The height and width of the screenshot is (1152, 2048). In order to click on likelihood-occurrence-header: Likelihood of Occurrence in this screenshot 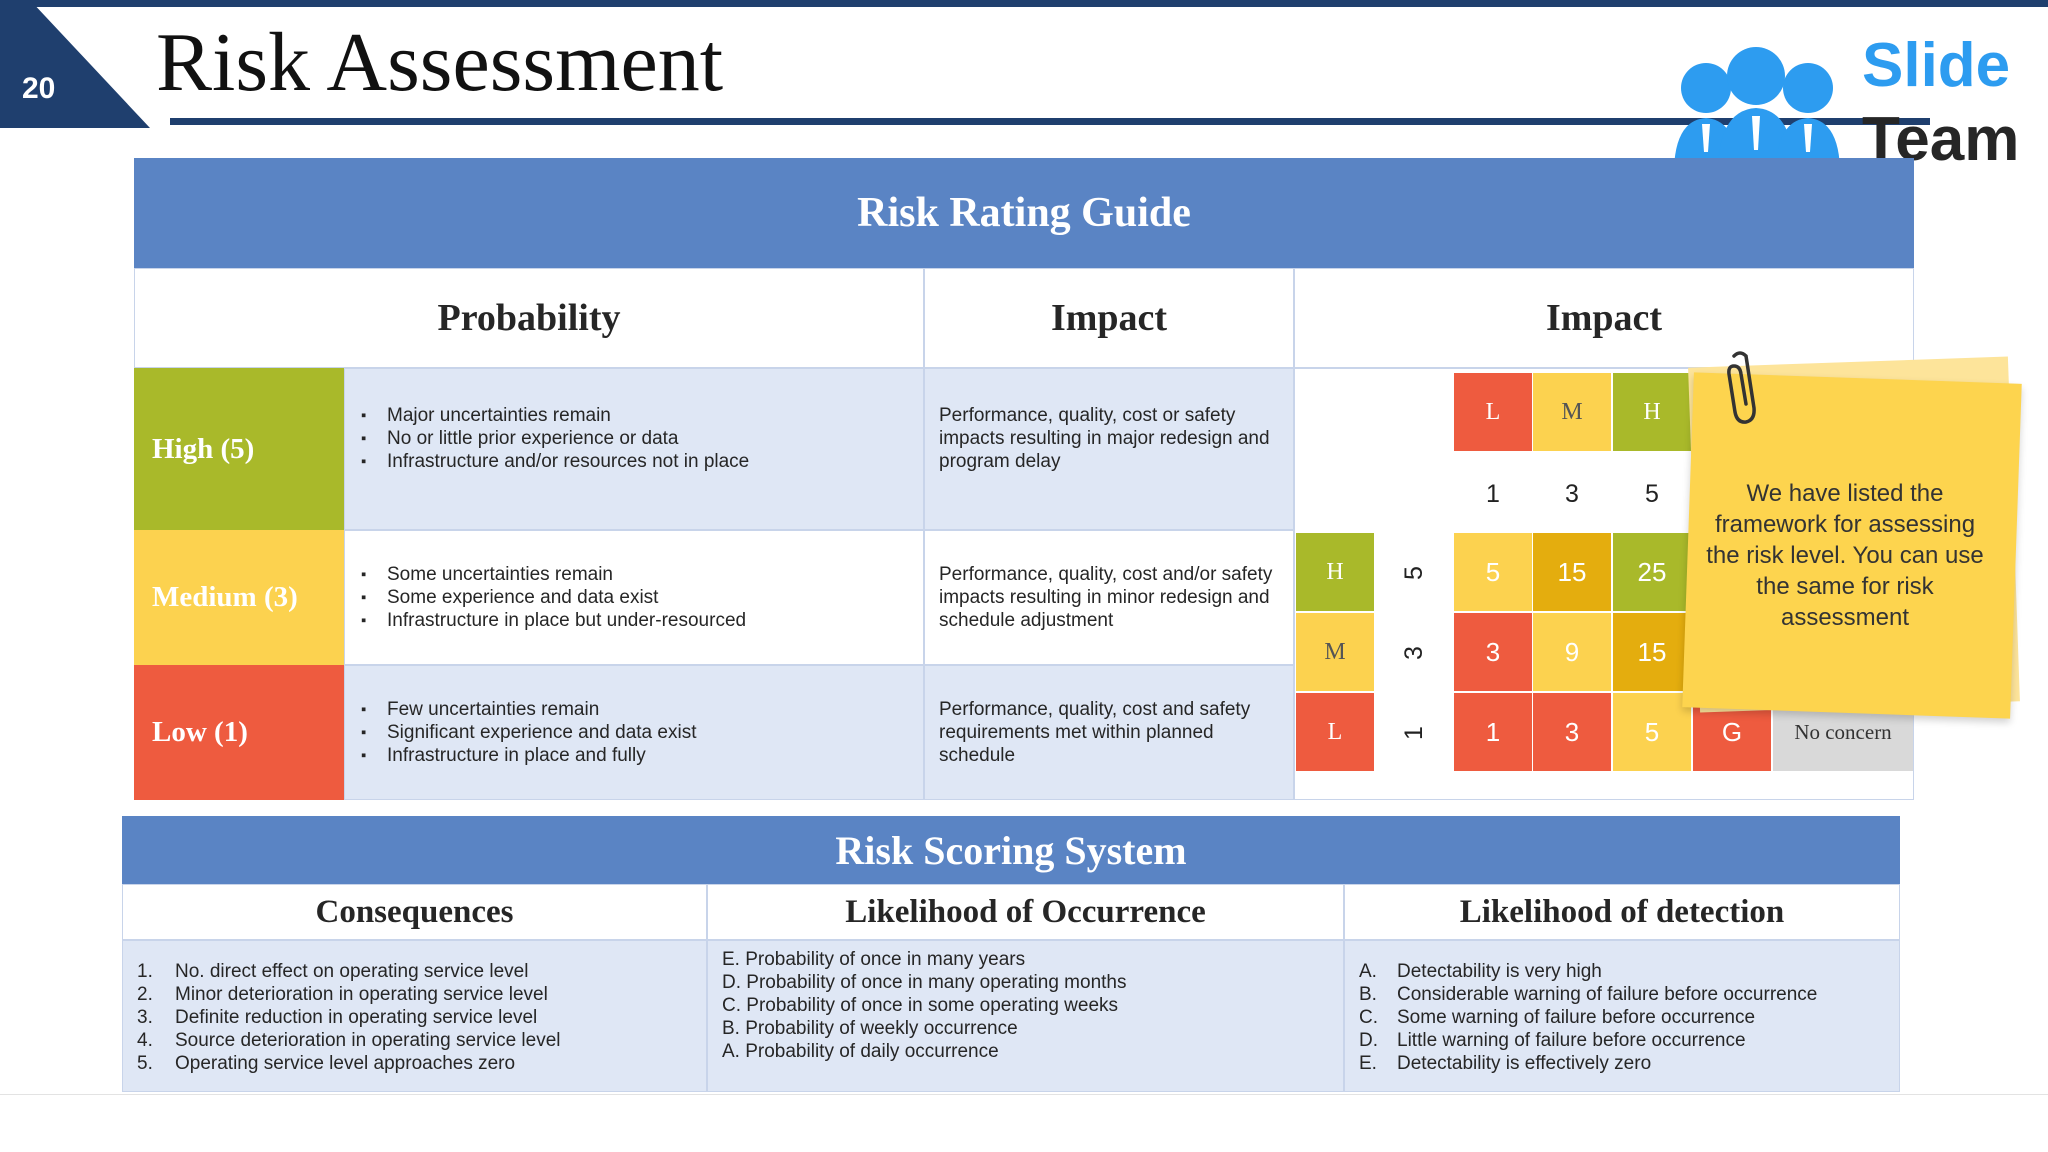, I will do `click(1025, 912)`.